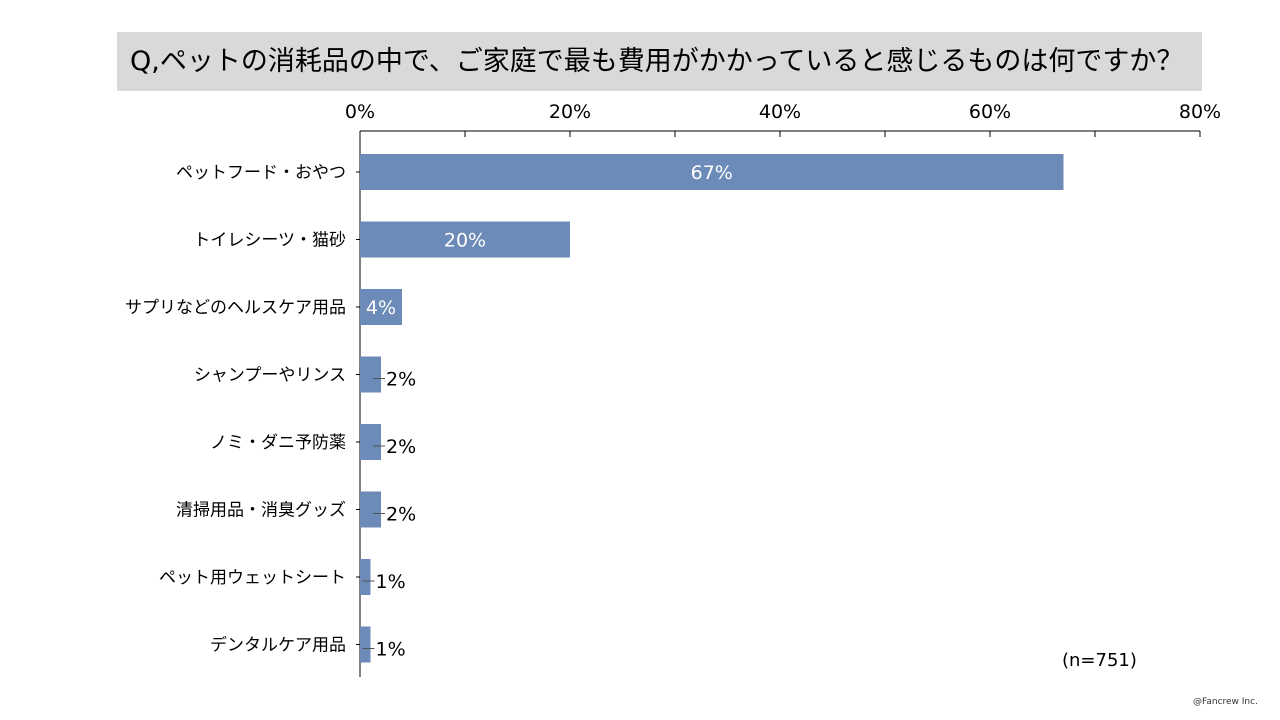 This screenshot has width=1280, height=720. Describe the element at coordinates (570, 112) in the screenshot. I see `x-tick-label: 20%` at that location.